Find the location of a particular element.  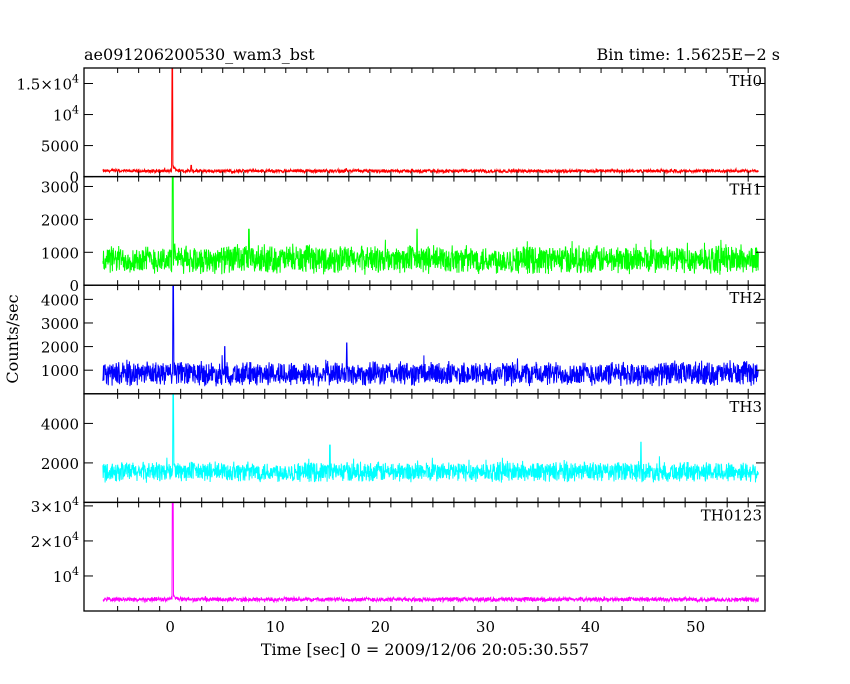

panel-th1: TH1 0 1000 2000 3000 is located at coordinates (403, 235).